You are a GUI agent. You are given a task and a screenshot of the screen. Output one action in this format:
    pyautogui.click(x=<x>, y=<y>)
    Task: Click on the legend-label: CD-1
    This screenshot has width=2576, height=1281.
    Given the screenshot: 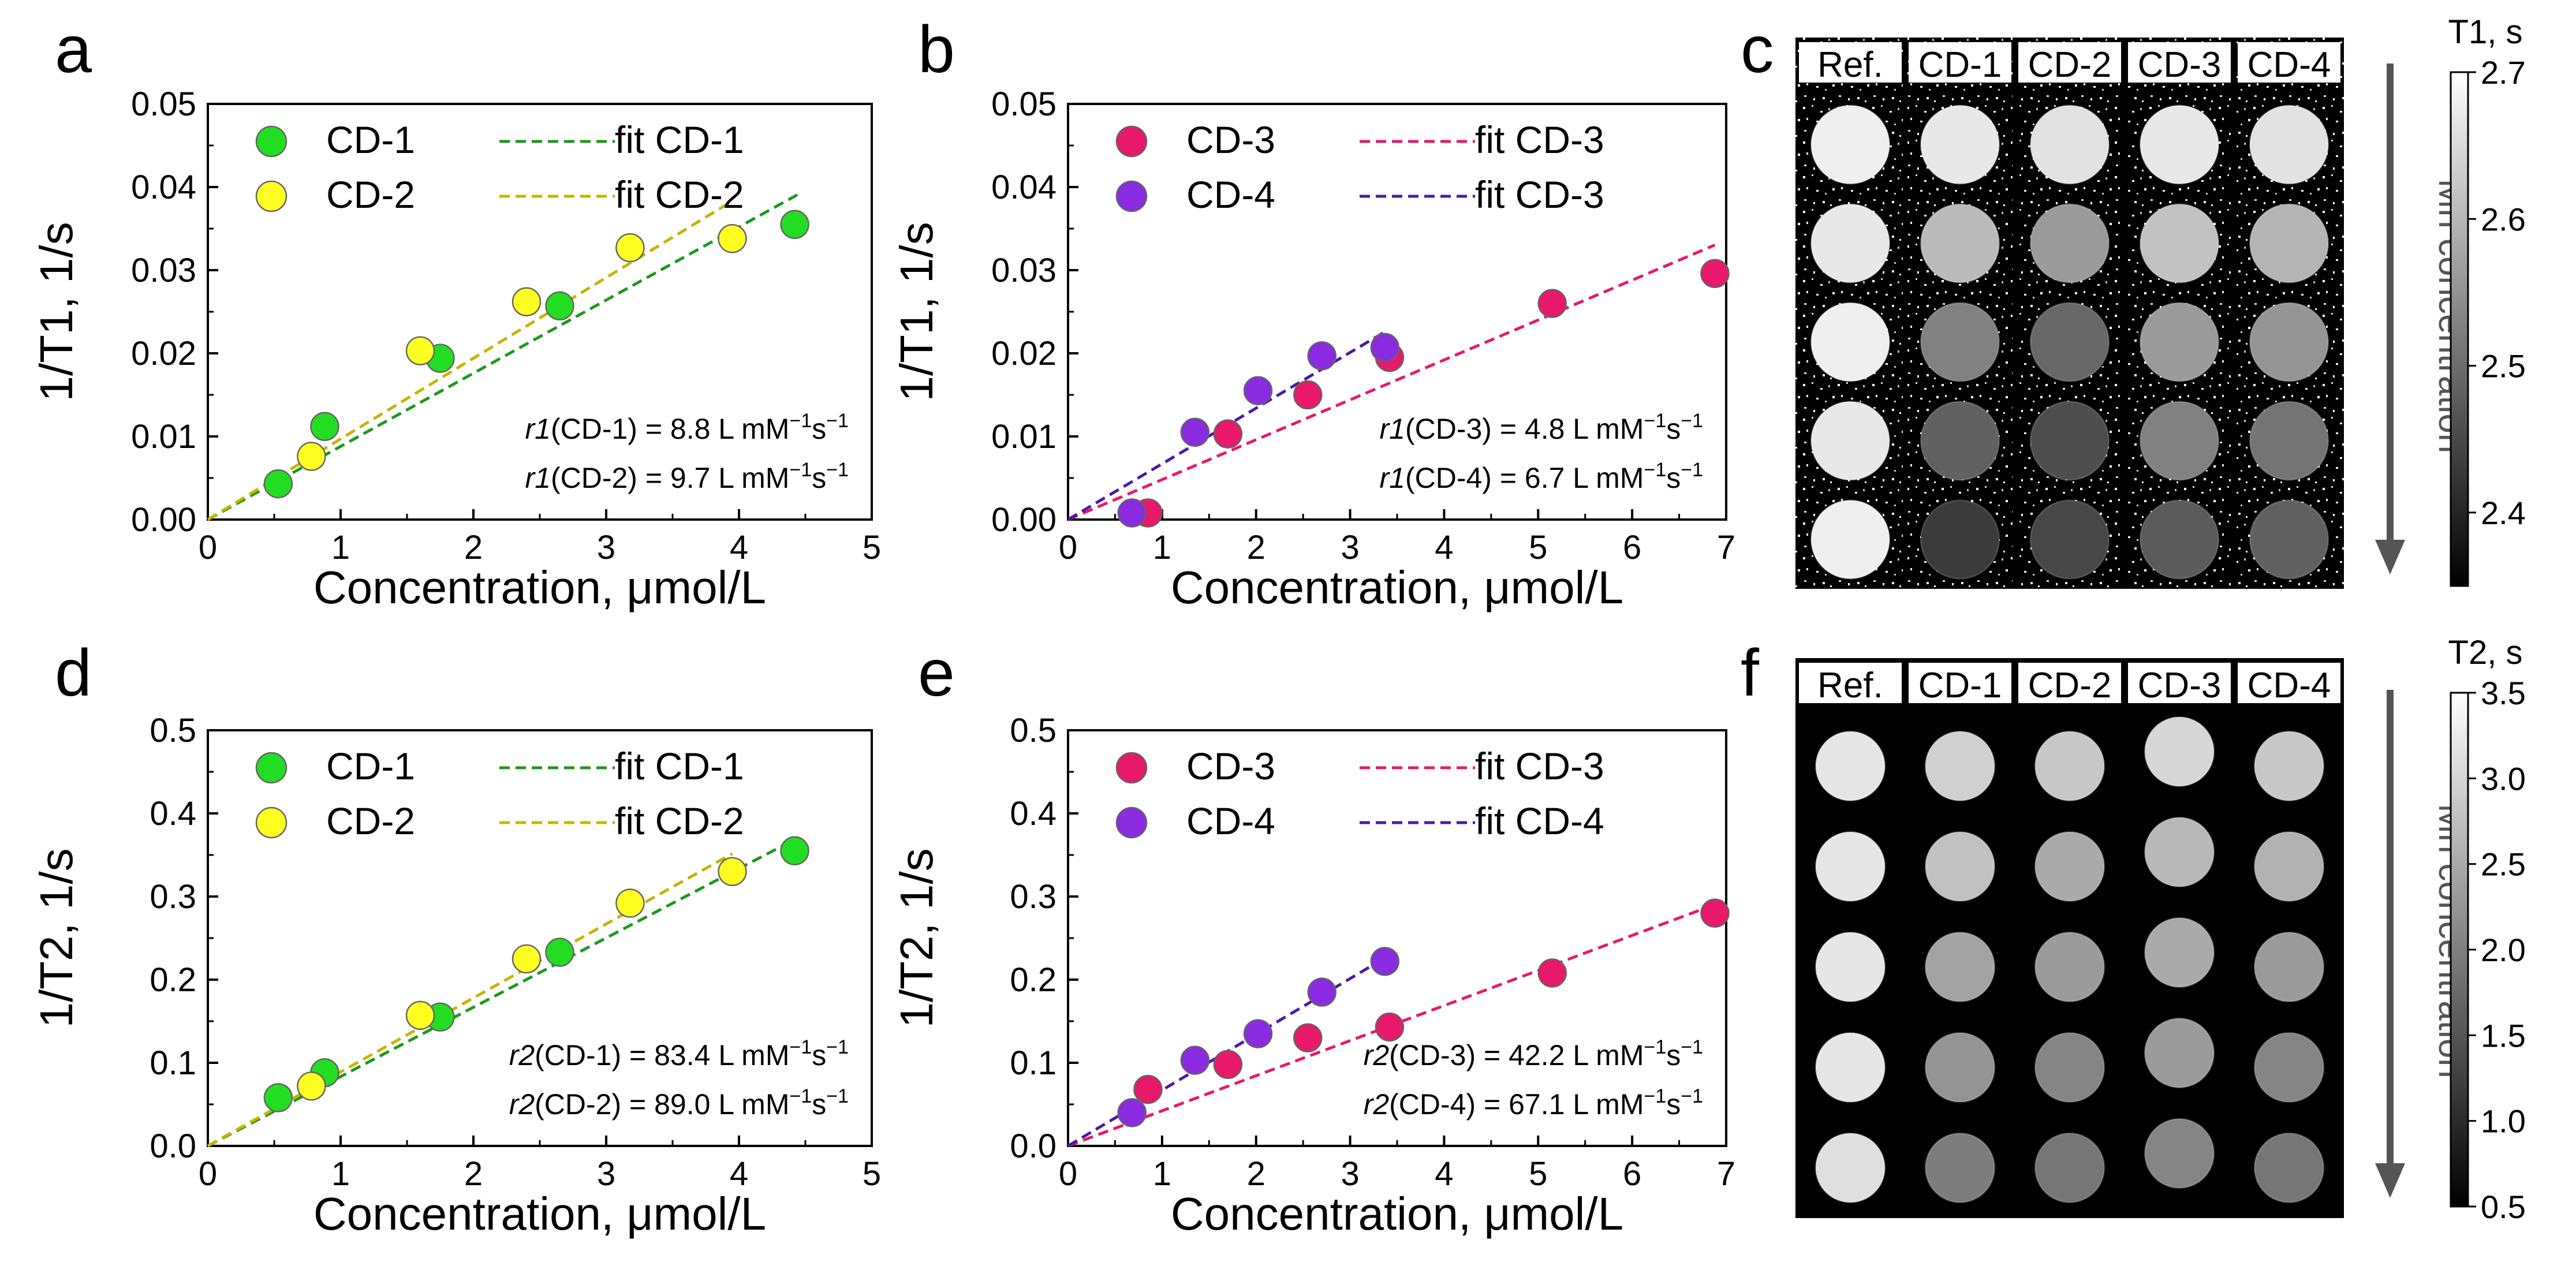 What is the action you would take?
    pyautogui.click(x=370, y=139)
    